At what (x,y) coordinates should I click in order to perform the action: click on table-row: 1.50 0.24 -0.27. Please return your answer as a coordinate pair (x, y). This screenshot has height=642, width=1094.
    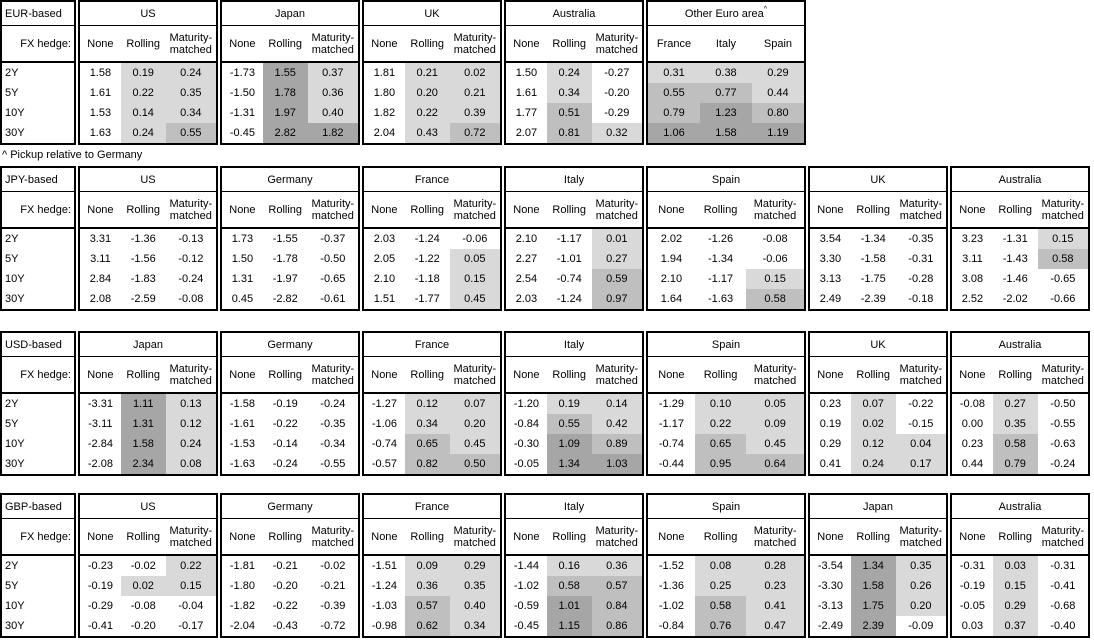
    Looking at the image, I should click on (574, 73).